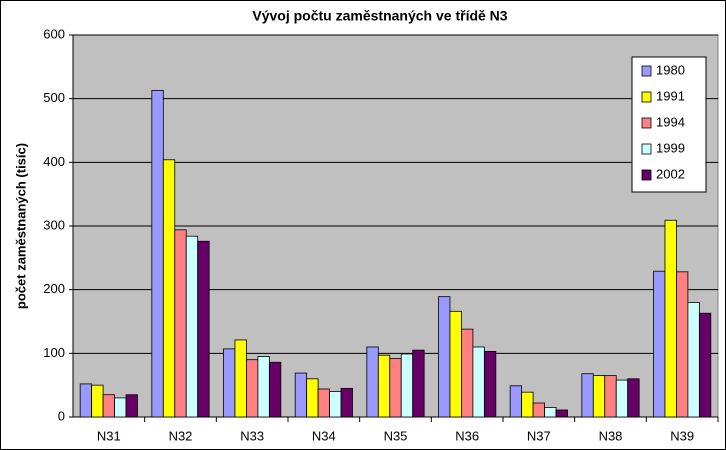 The width and height of the screenshot is (726, 450). Describe the element at coordinates (54, 161) in the screenshot. I see `y-tick-label: 400` at that location.